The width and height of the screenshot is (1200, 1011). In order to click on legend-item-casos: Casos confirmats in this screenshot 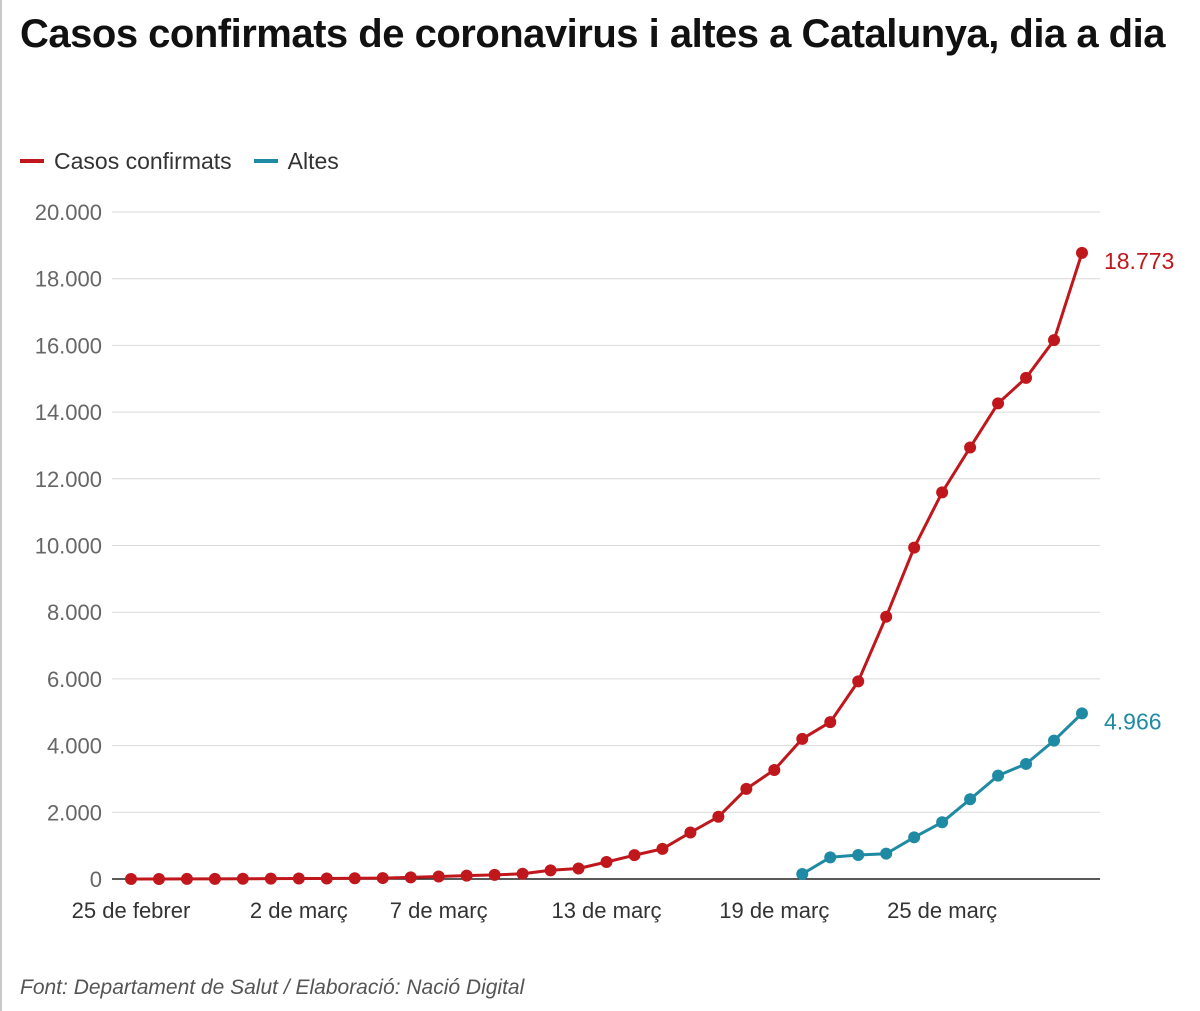, I will do `click(126, 161)`.